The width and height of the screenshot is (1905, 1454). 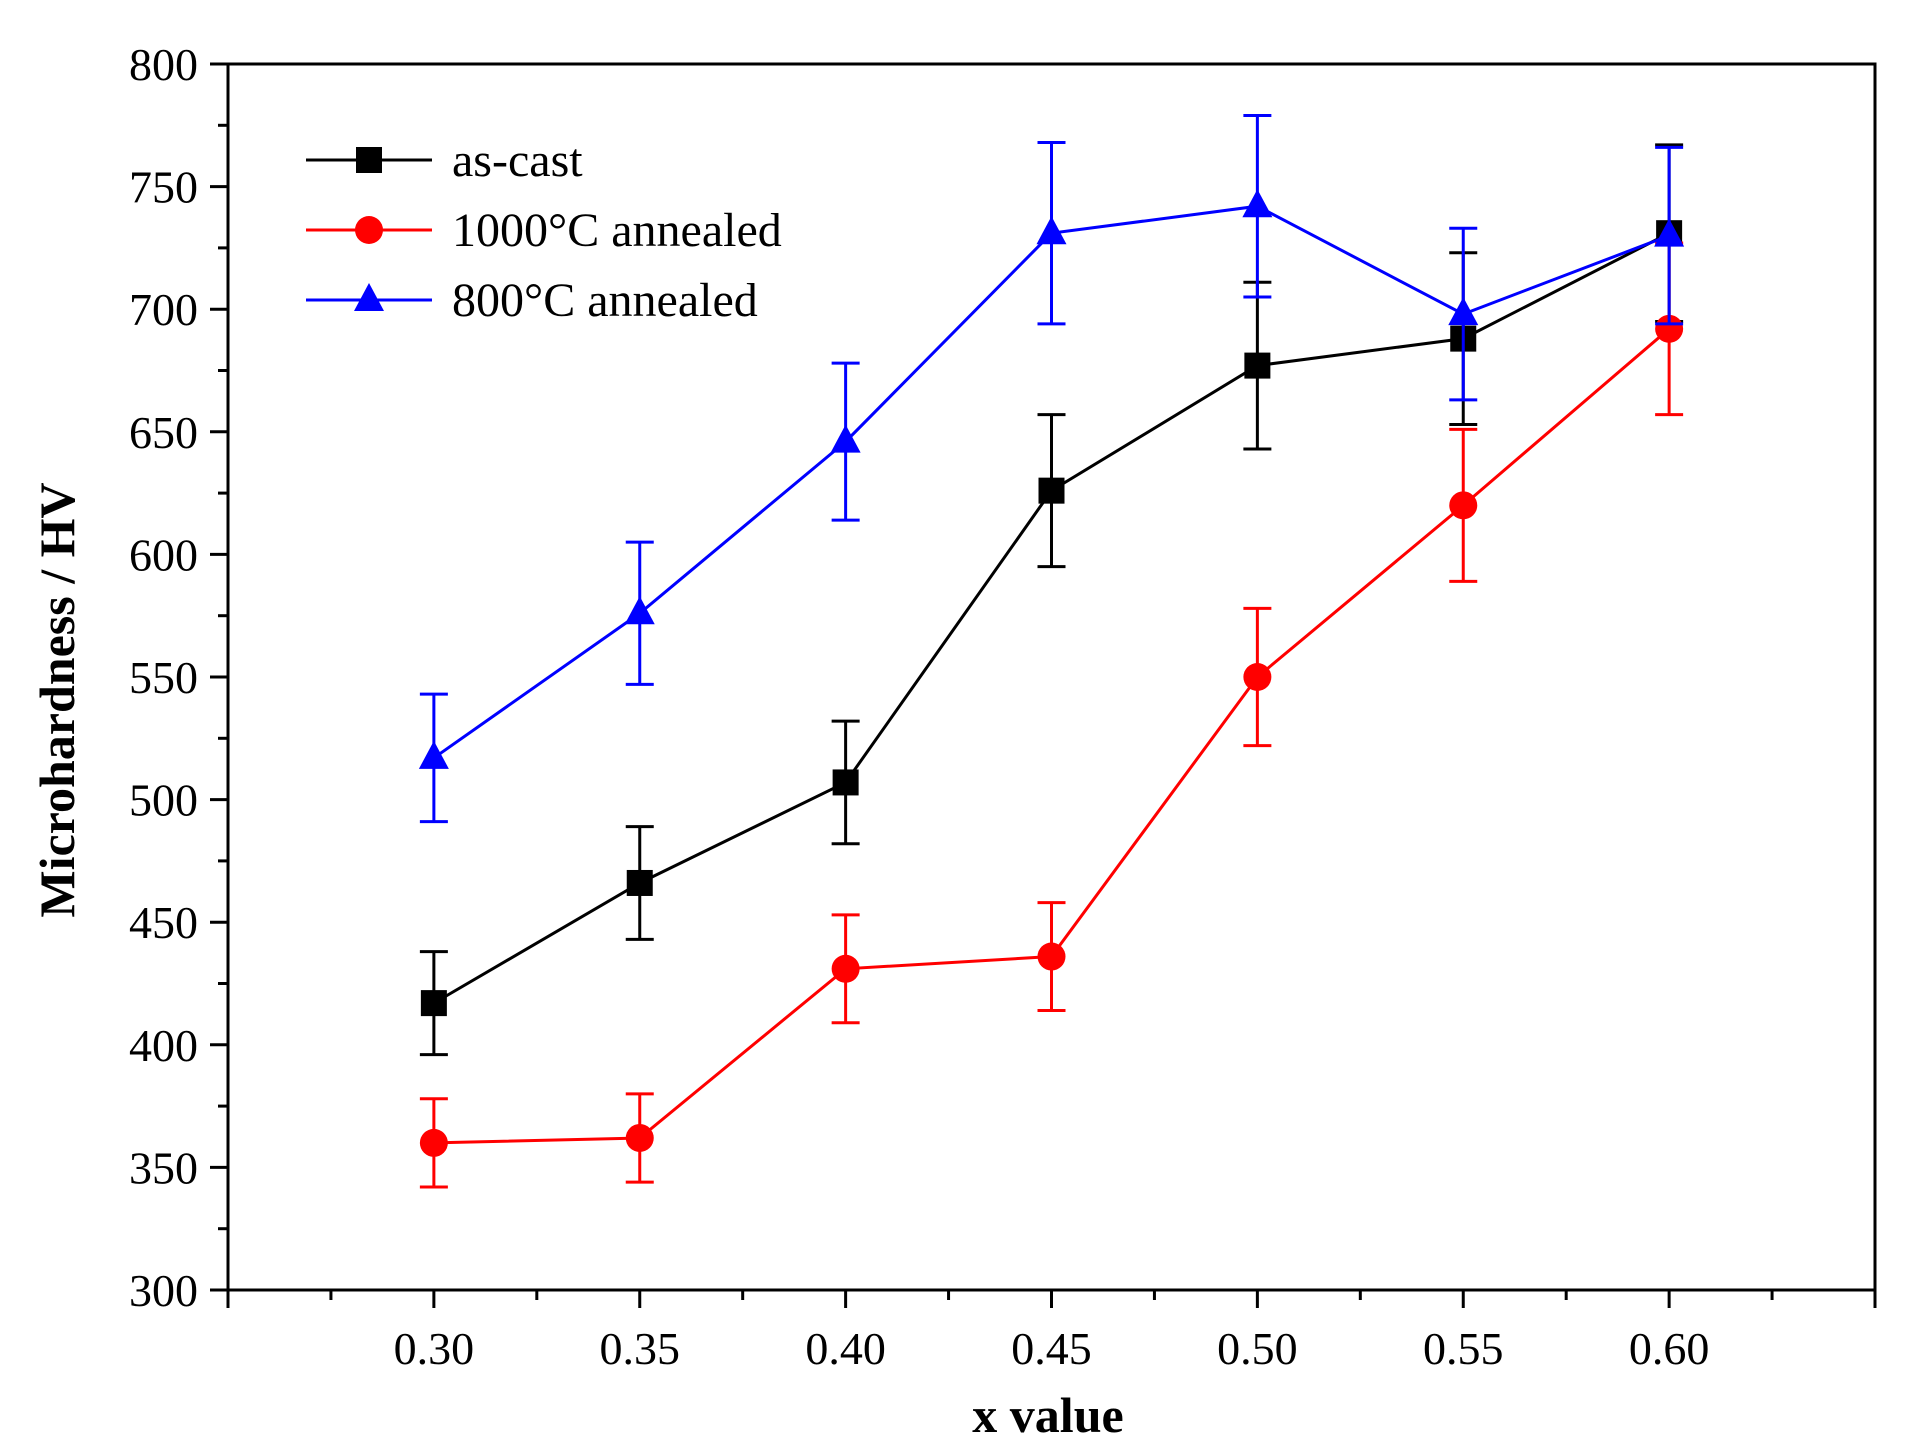 What do you see at coordinates (1257, 1348) in the screenshot?
I see `x-tick-label: 0.50` at bounding box center [1257, 1348].